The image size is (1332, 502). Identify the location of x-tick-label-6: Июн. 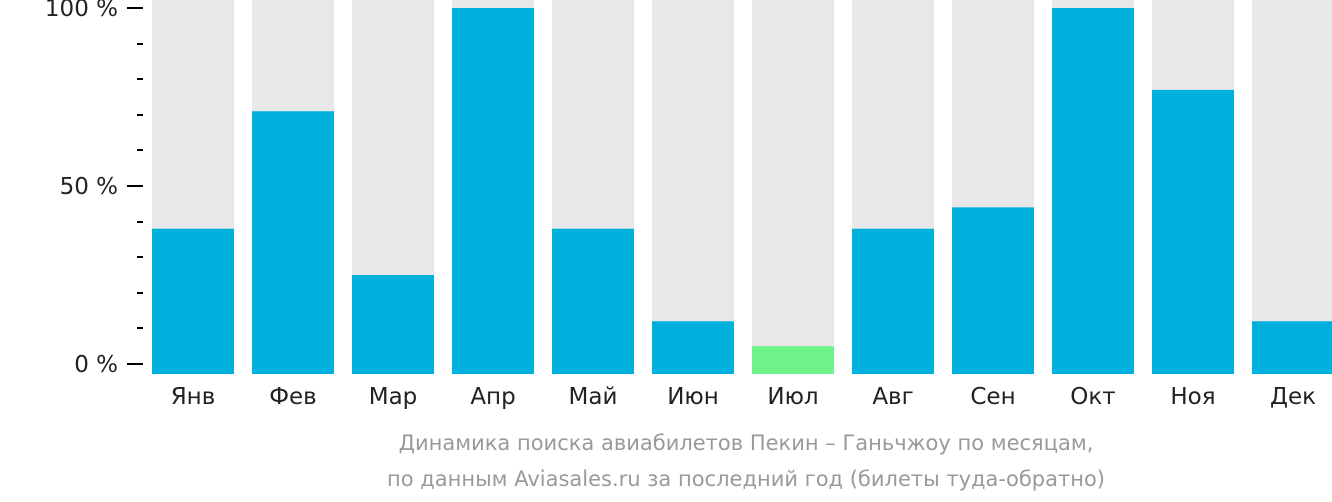
(693, 397).